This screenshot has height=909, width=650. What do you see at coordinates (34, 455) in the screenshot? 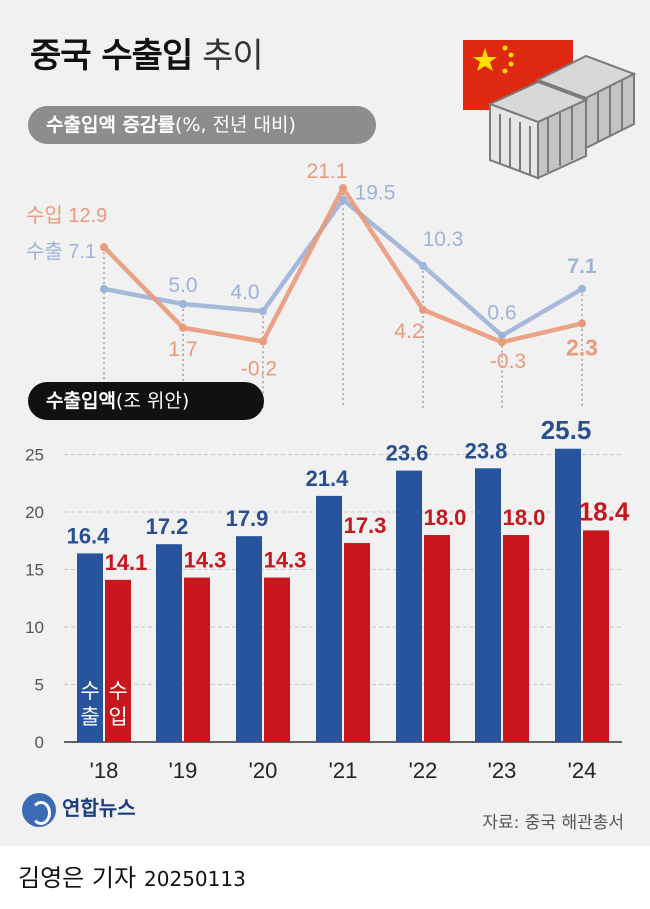
I see `y-tick-label: 25` at bounding box center [34, 455].